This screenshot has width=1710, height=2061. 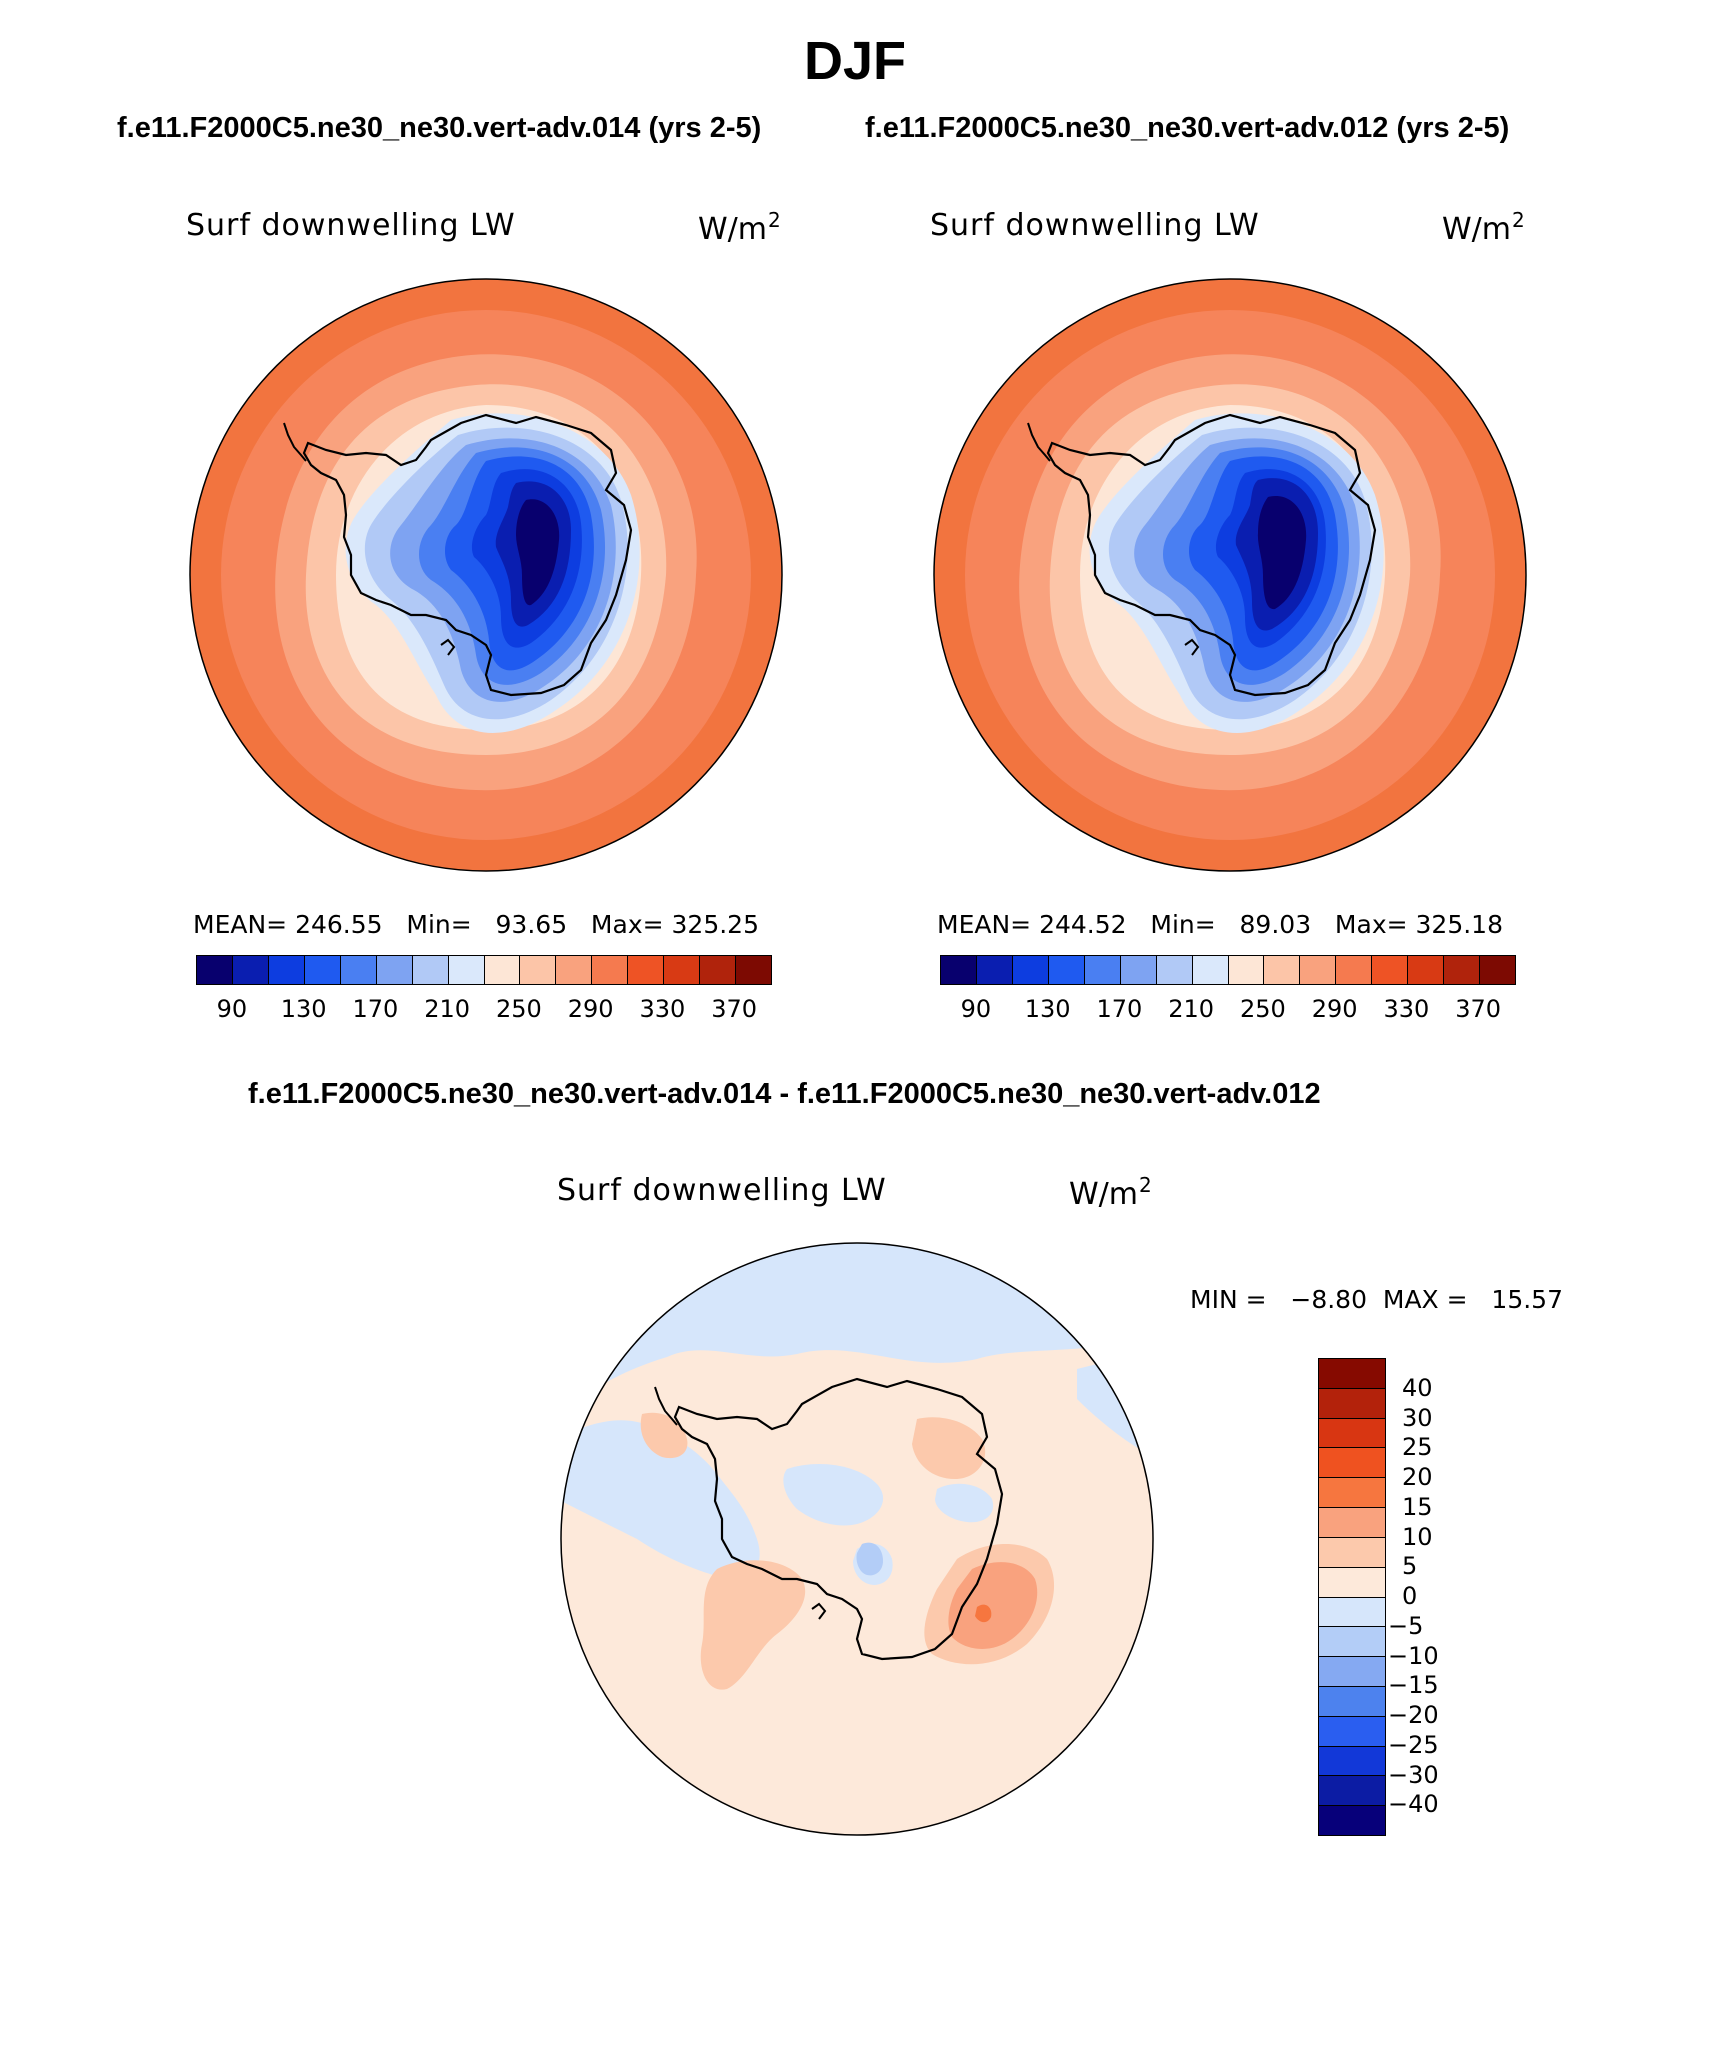 What do you see at coordinates (483, 1010) in the screenshot?
I see `panel-a-colorbar-ticks: 90 130 170 210 250 290 330 370` at bounding box center [483, 1010].